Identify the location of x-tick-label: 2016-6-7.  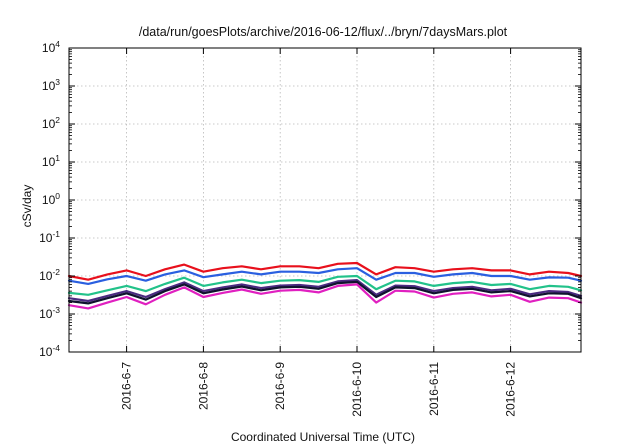
(127, 386).